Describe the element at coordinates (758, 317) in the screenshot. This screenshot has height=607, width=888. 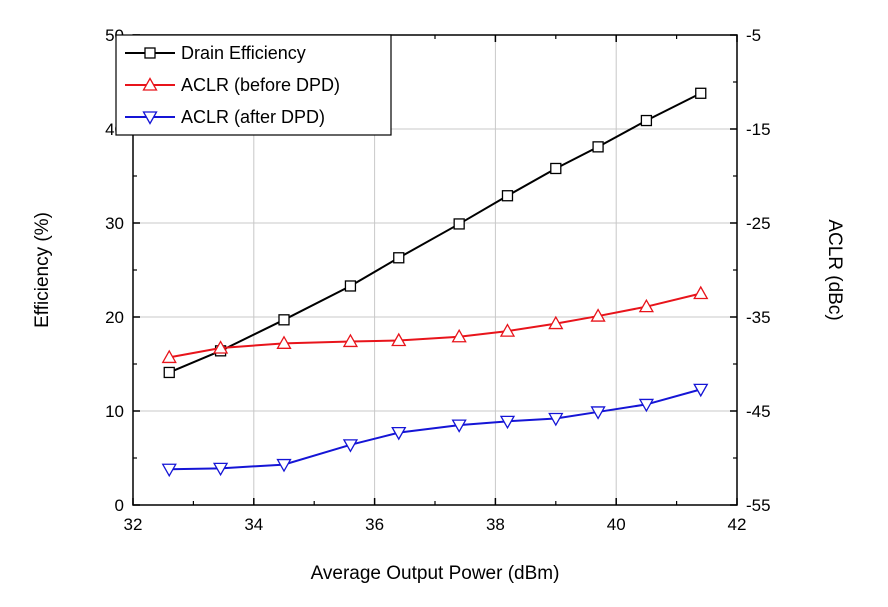
I see `y2-tick-label: -35` at that location.